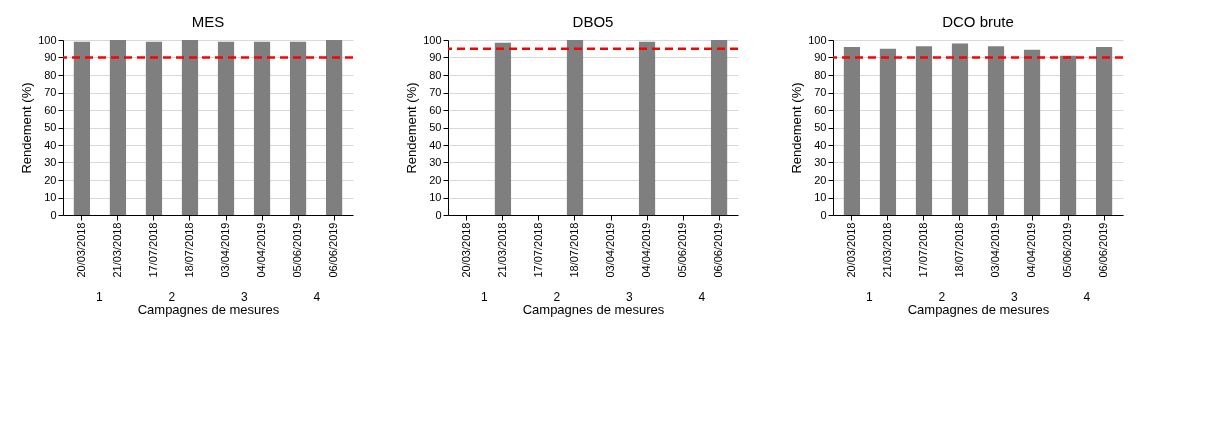  I want to click on chart-title: DCO brute, so click(978, 21).